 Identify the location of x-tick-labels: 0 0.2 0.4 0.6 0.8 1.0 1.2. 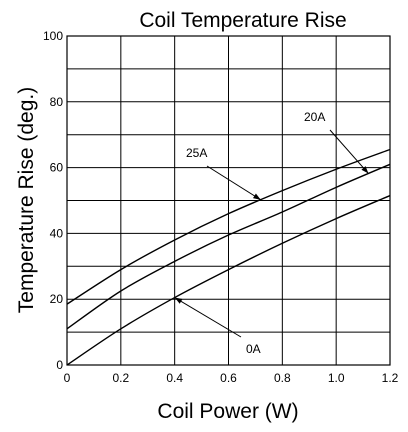
(231, 378).